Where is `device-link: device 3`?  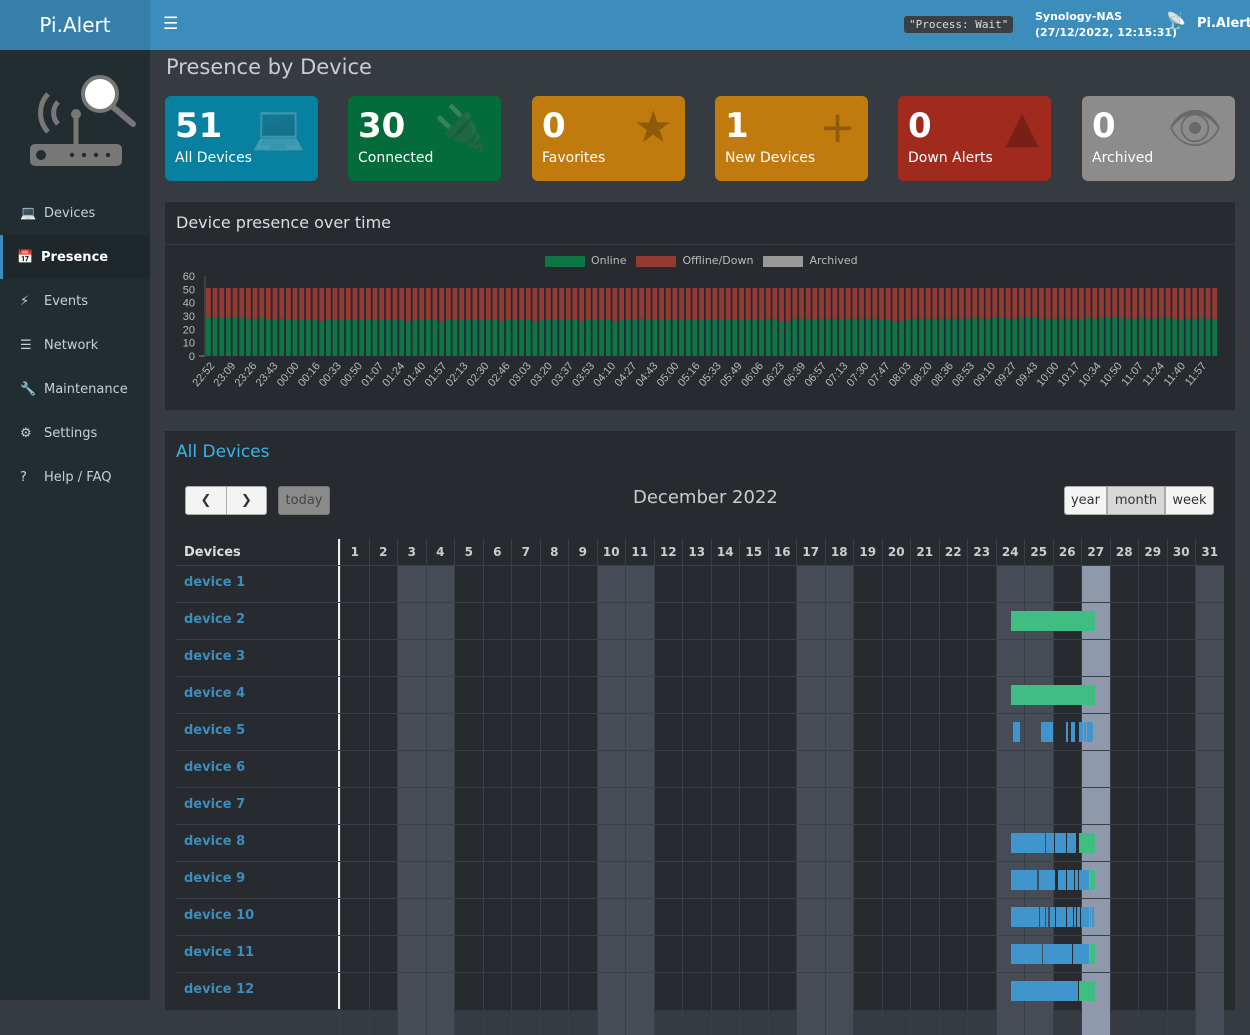
device-link: device 3 is located at coordinates (215, 656).